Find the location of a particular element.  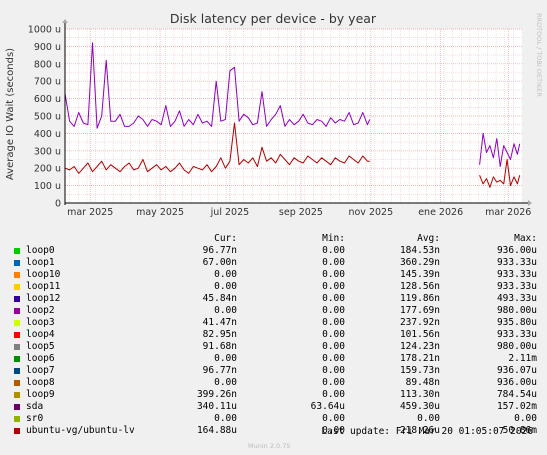

header-max: Max: is located at coordinates (525, 238).